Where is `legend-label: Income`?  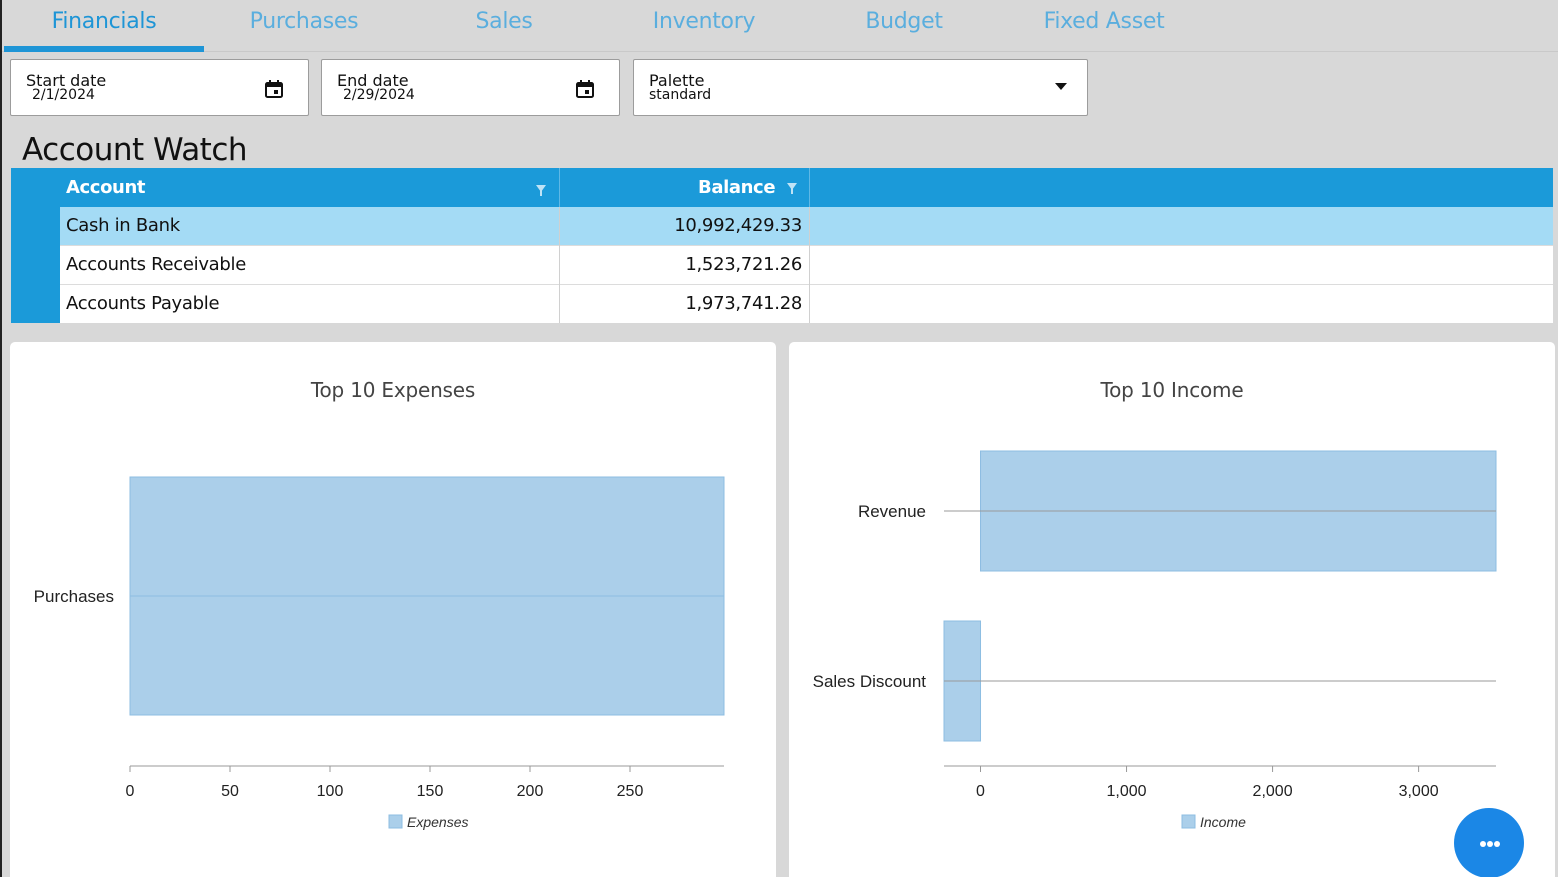
legend-label: Income is located at coordinates (1223, 822).